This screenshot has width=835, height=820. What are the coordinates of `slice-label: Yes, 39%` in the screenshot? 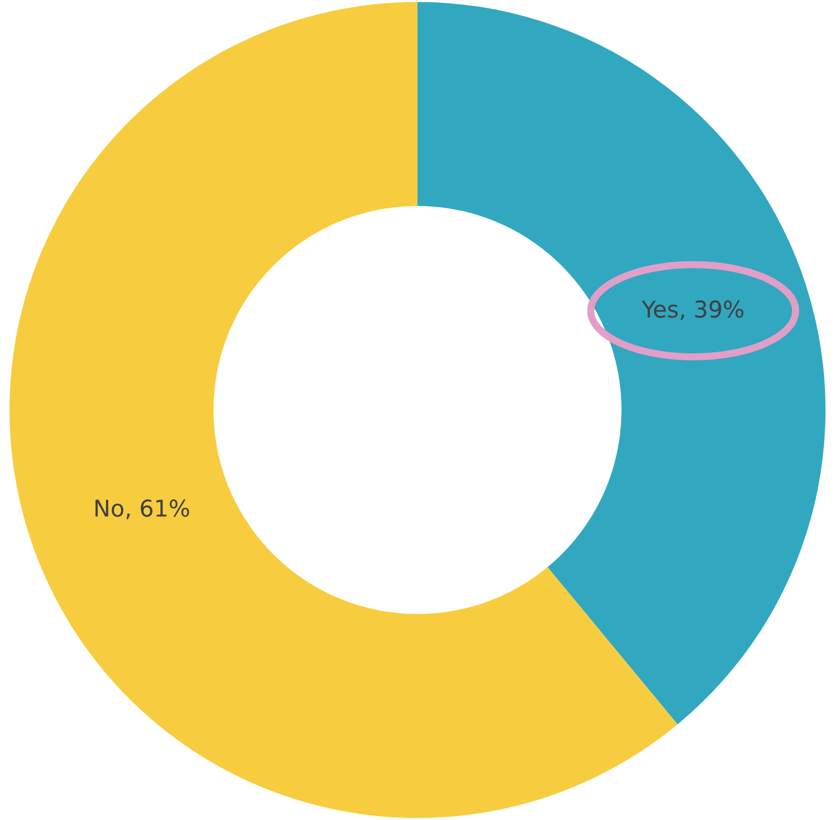 It's located at (692, 311).